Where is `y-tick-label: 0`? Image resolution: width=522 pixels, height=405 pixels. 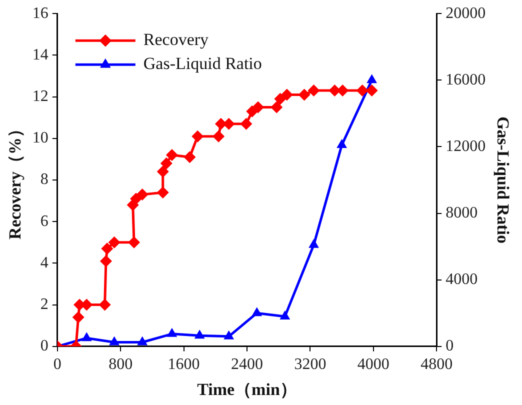 y-tick-label: 0 is located at coordinates (44, 346).